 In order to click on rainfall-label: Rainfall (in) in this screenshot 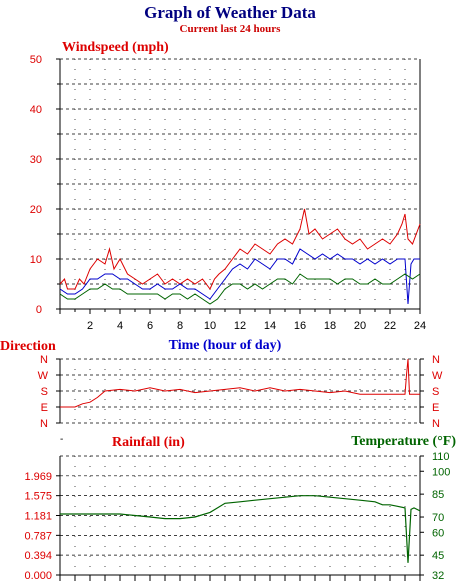, I will do `click(148, 442)`.